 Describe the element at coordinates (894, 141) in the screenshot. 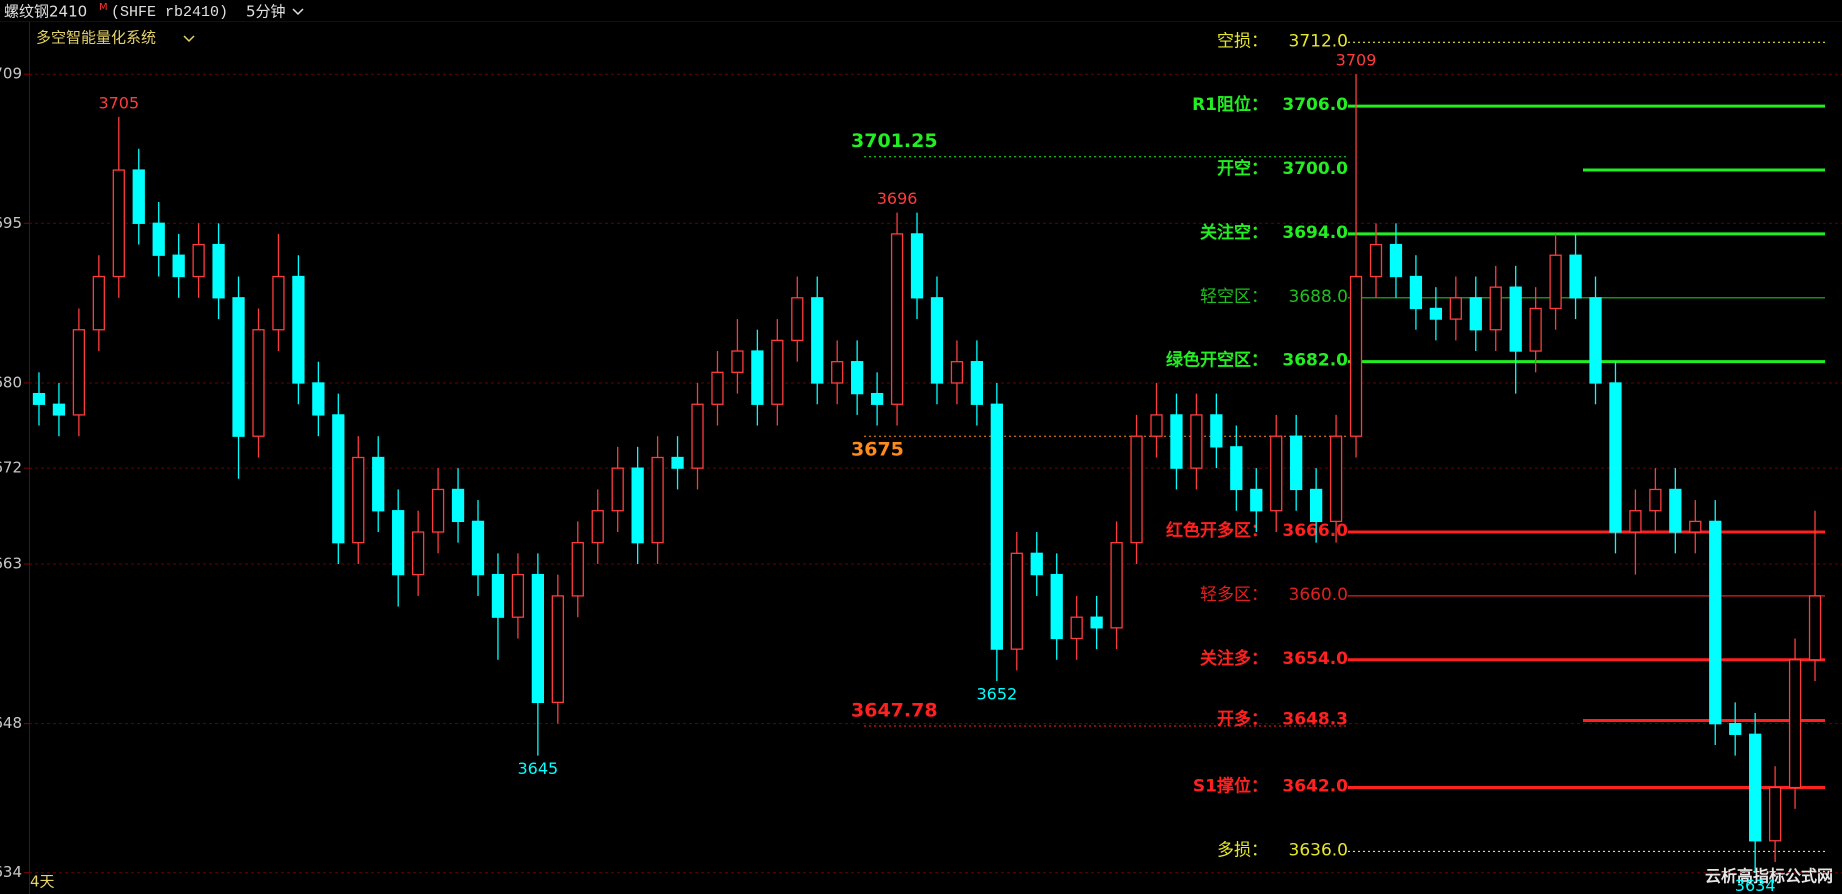

I see `price-mark-label: 3701.25` at that location.